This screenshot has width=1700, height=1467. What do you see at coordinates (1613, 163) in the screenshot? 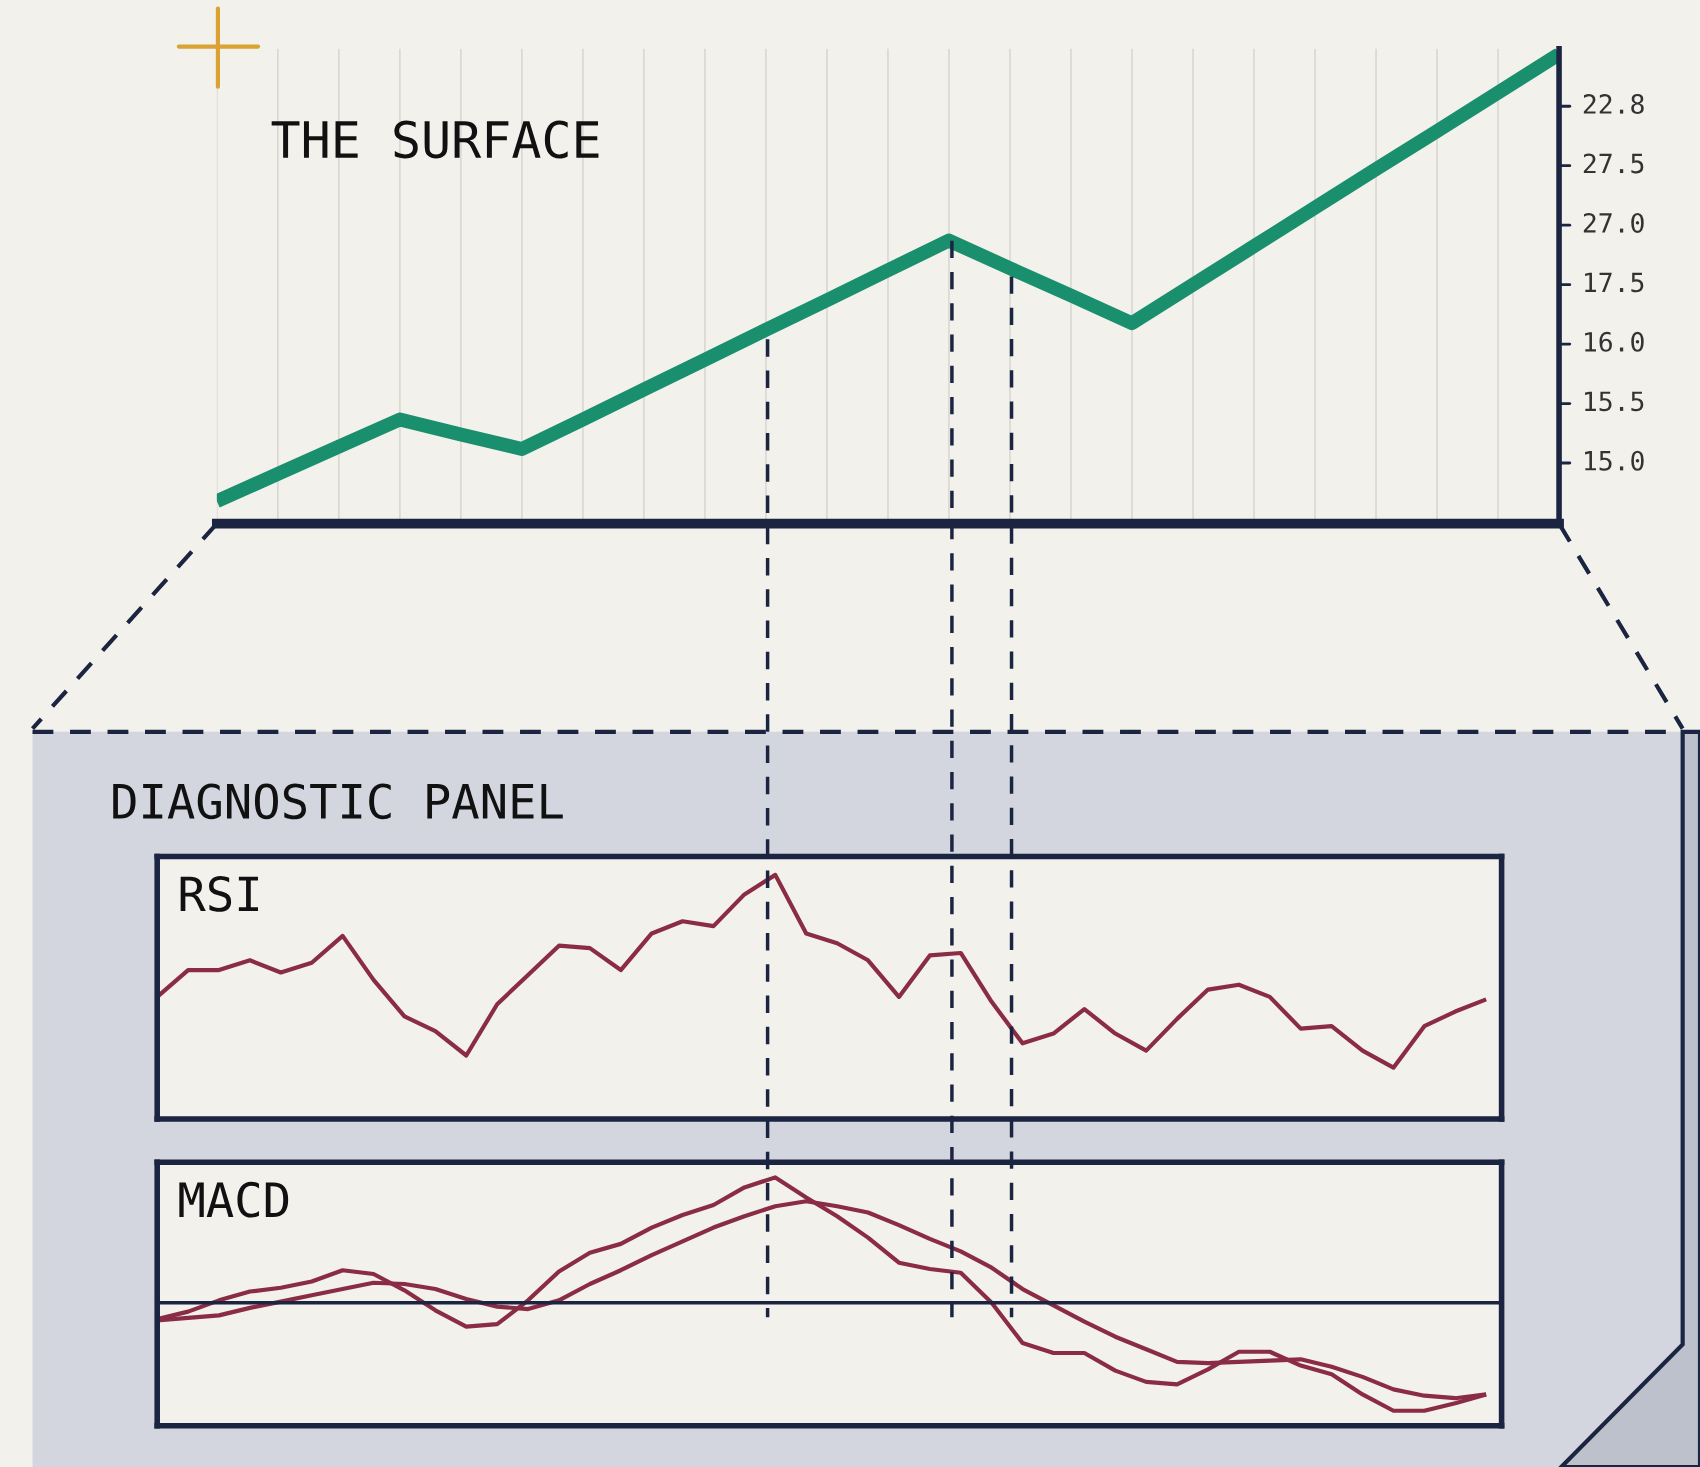
I see `text: 27.5` at bounding box center [1613, 163].